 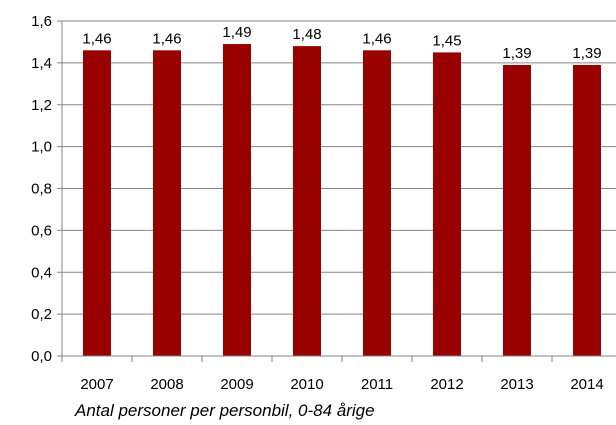 I want to click on bar-2009, so click(x=237, y=200).